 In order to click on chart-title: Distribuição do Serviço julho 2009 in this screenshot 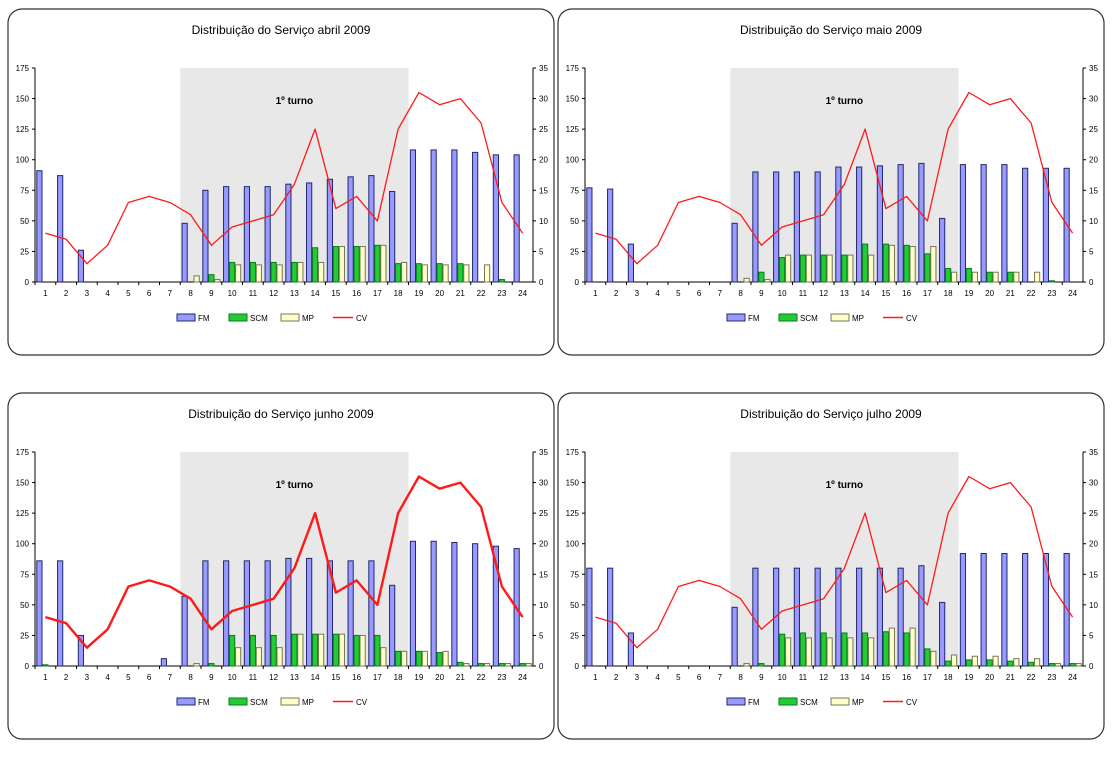, I will do `click(831, 414)`.